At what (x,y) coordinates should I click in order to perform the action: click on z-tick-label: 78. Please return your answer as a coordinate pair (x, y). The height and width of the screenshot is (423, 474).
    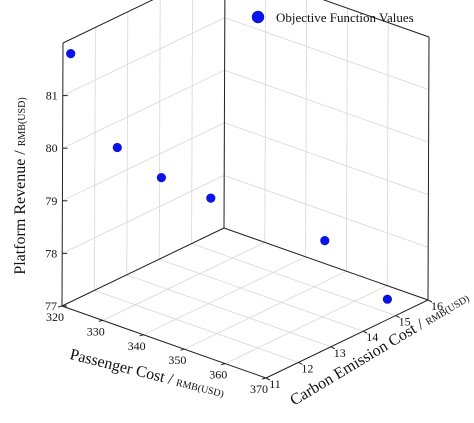
    Looking at the image, I should click on (51, 253).